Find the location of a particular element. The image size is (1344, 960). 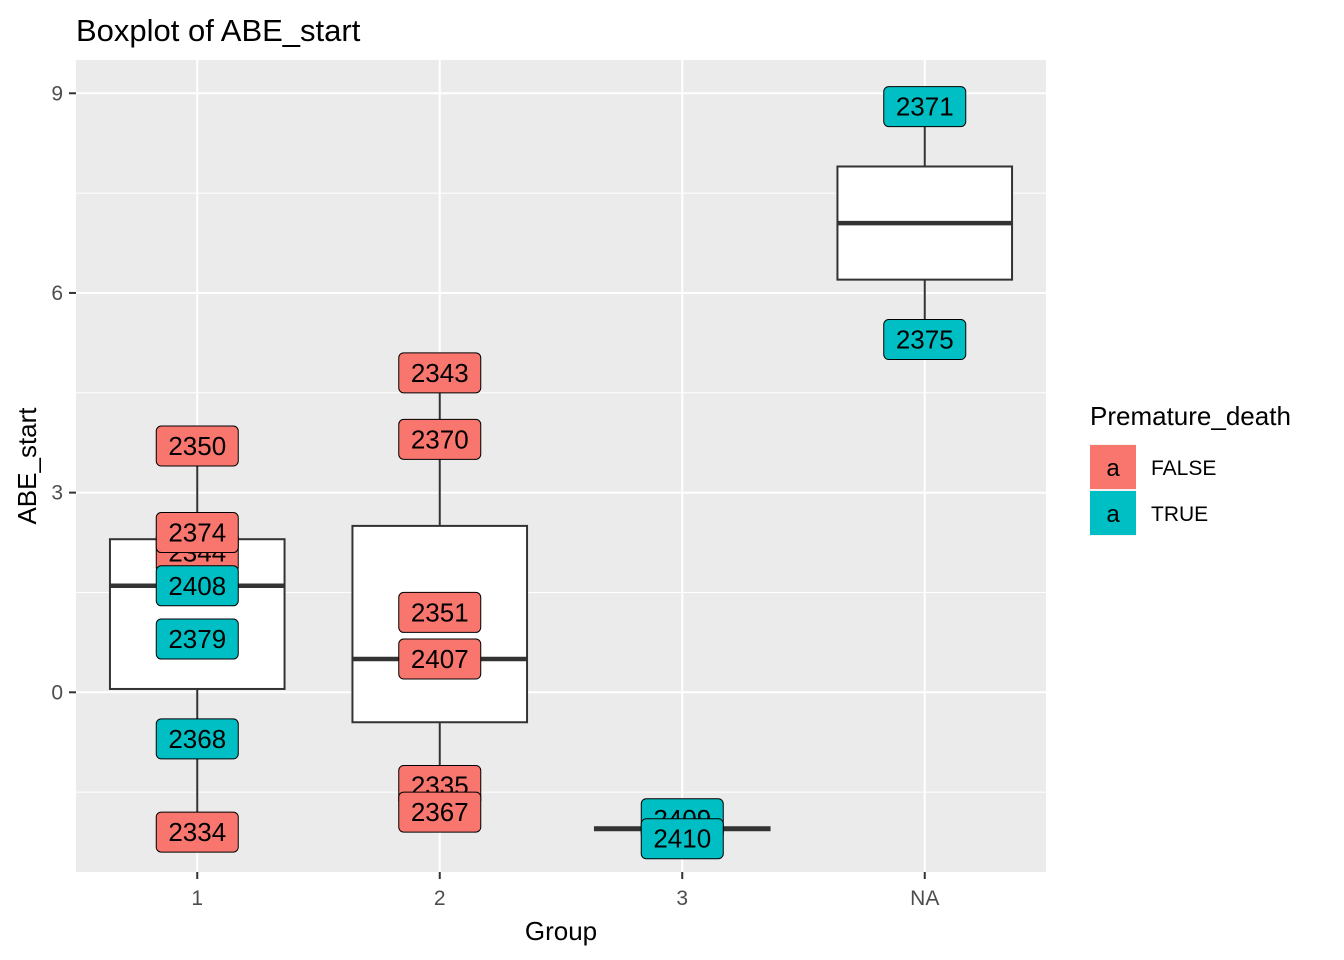

x-axis-title: Group is located at coordinates (561, 931).